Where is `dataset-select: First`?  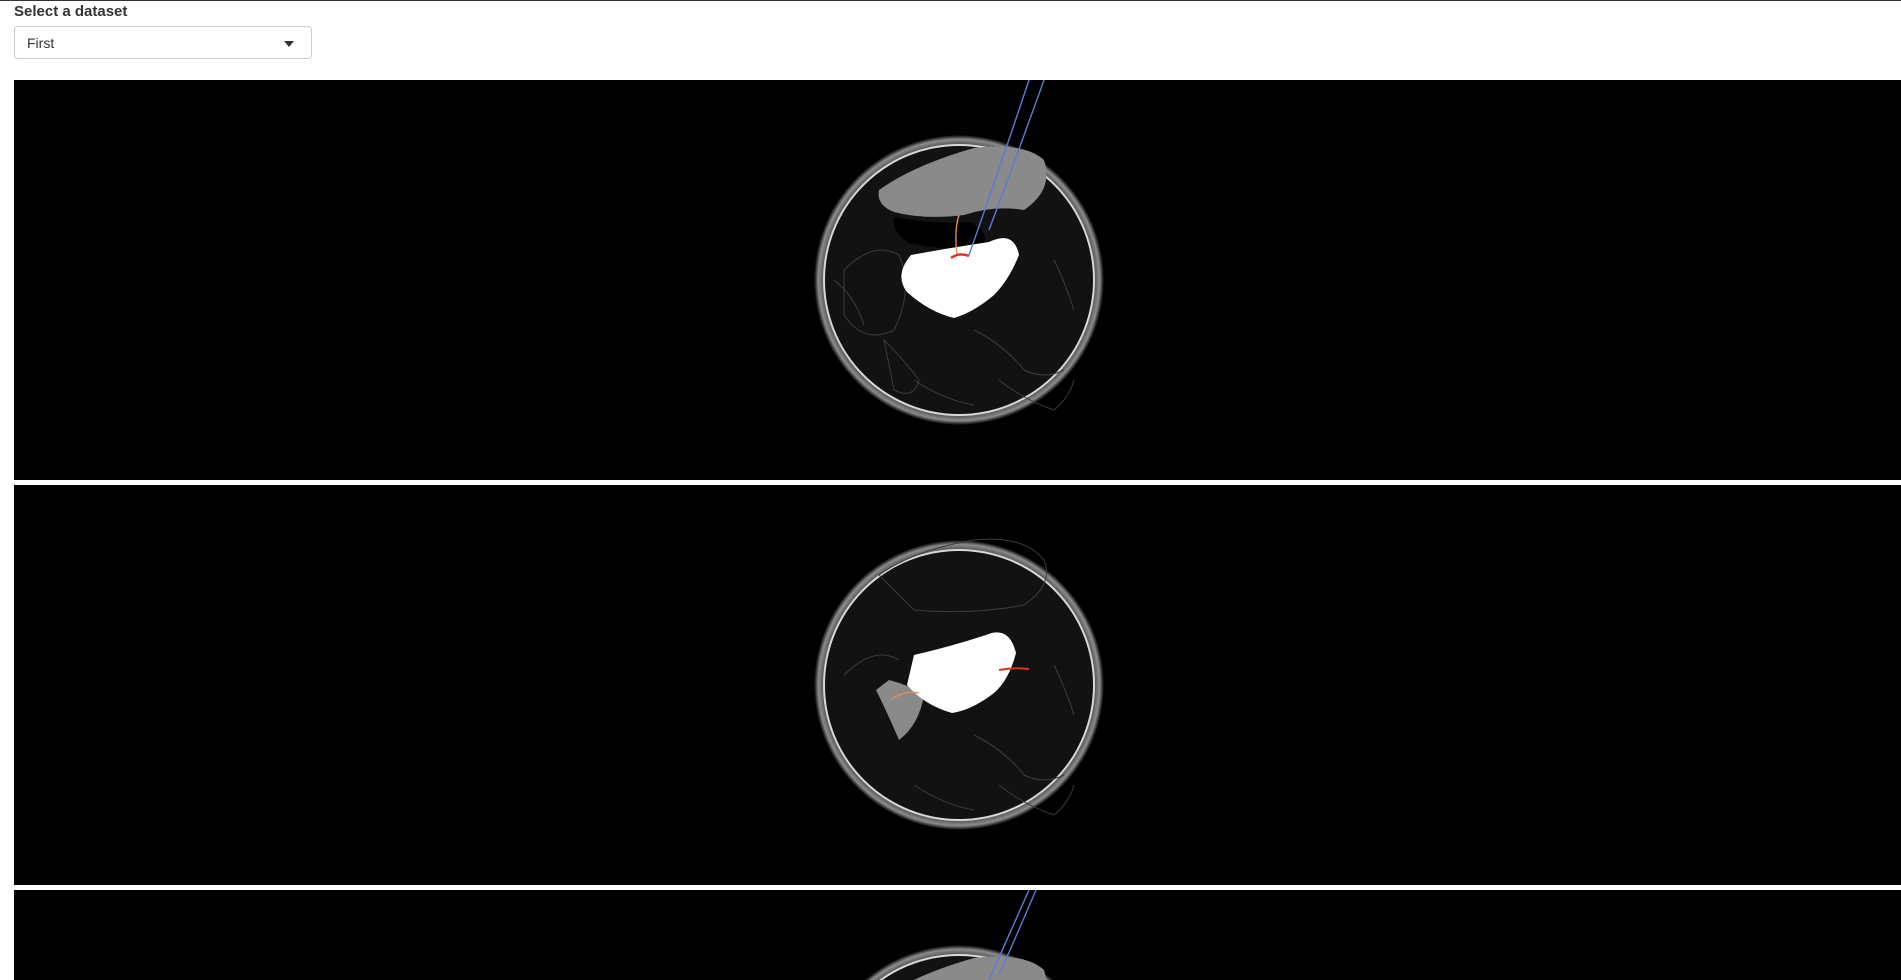
dataset-select: First is located at coordinates (163, 42).